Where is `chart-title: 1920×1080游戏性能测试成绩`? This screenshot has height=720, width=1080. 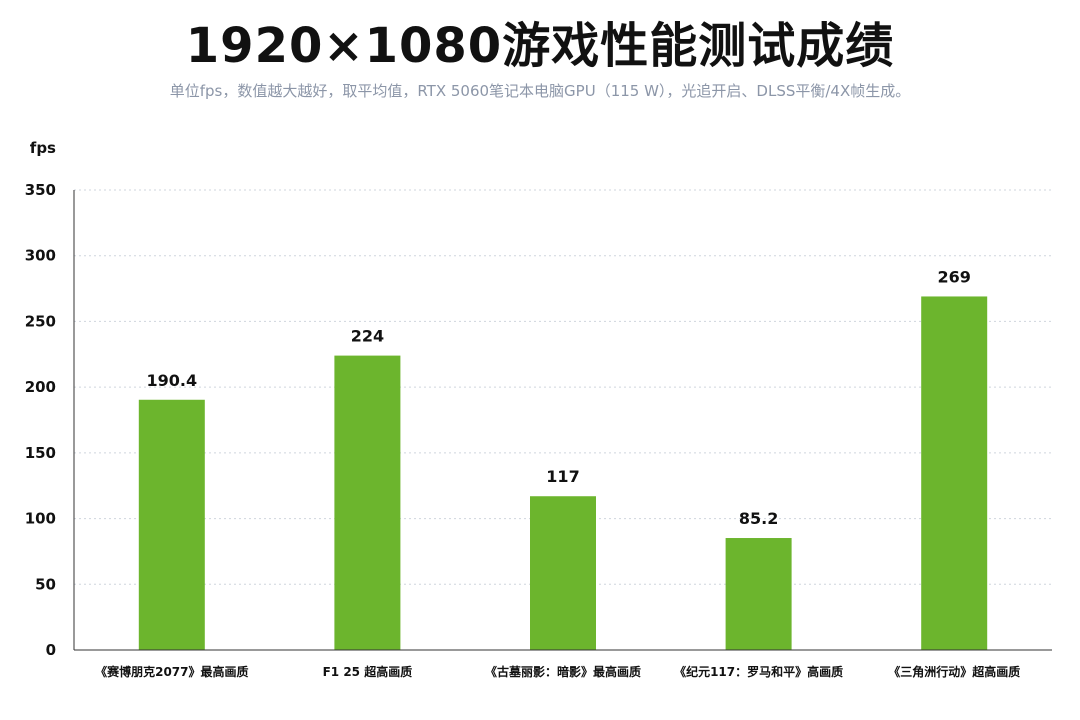
chart-title: 1920×1080游戏性能测试成绩 is located at coordinates (540, 46).